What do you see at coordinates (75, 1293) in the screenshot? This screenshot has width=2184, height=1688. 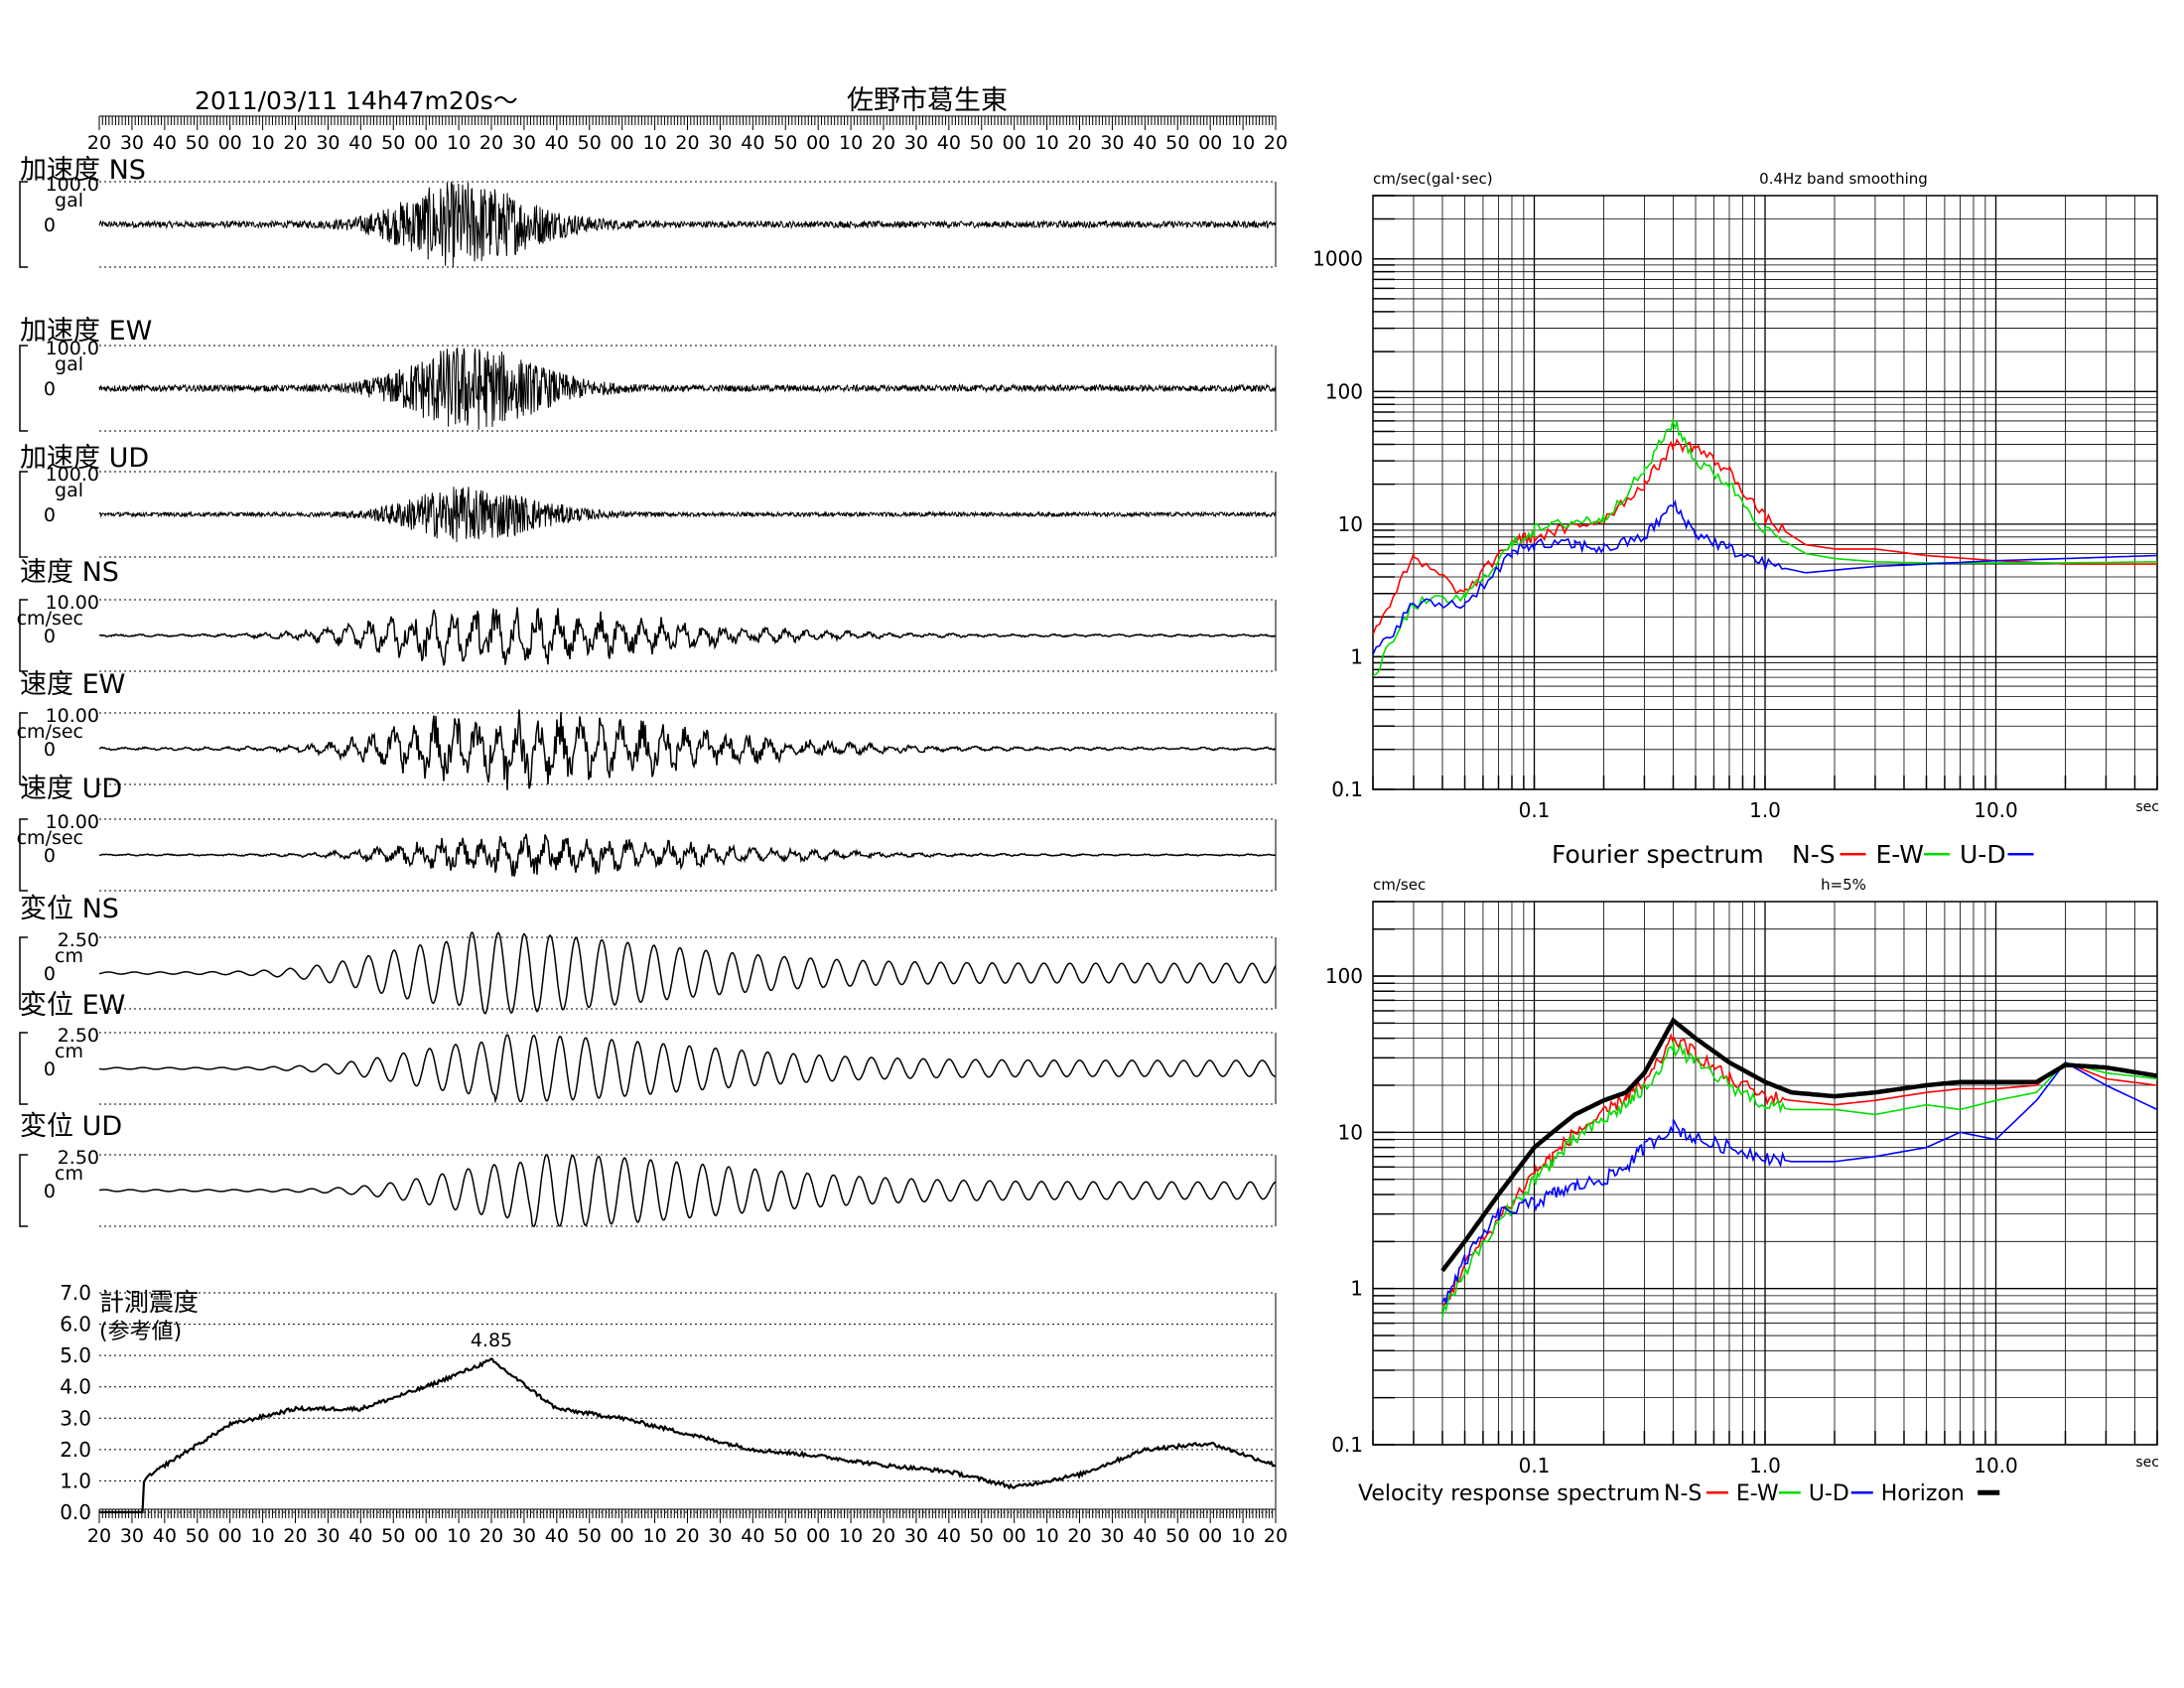 I see `intensity-y-tick: 7.0` at bounding box center [75, 1293].